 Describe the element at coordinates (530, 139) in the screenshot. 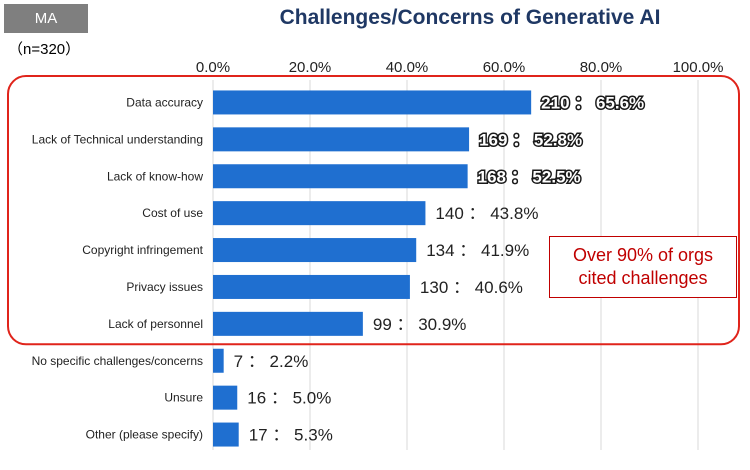

I see `data-label: 169 ： 52.8%` at that location.